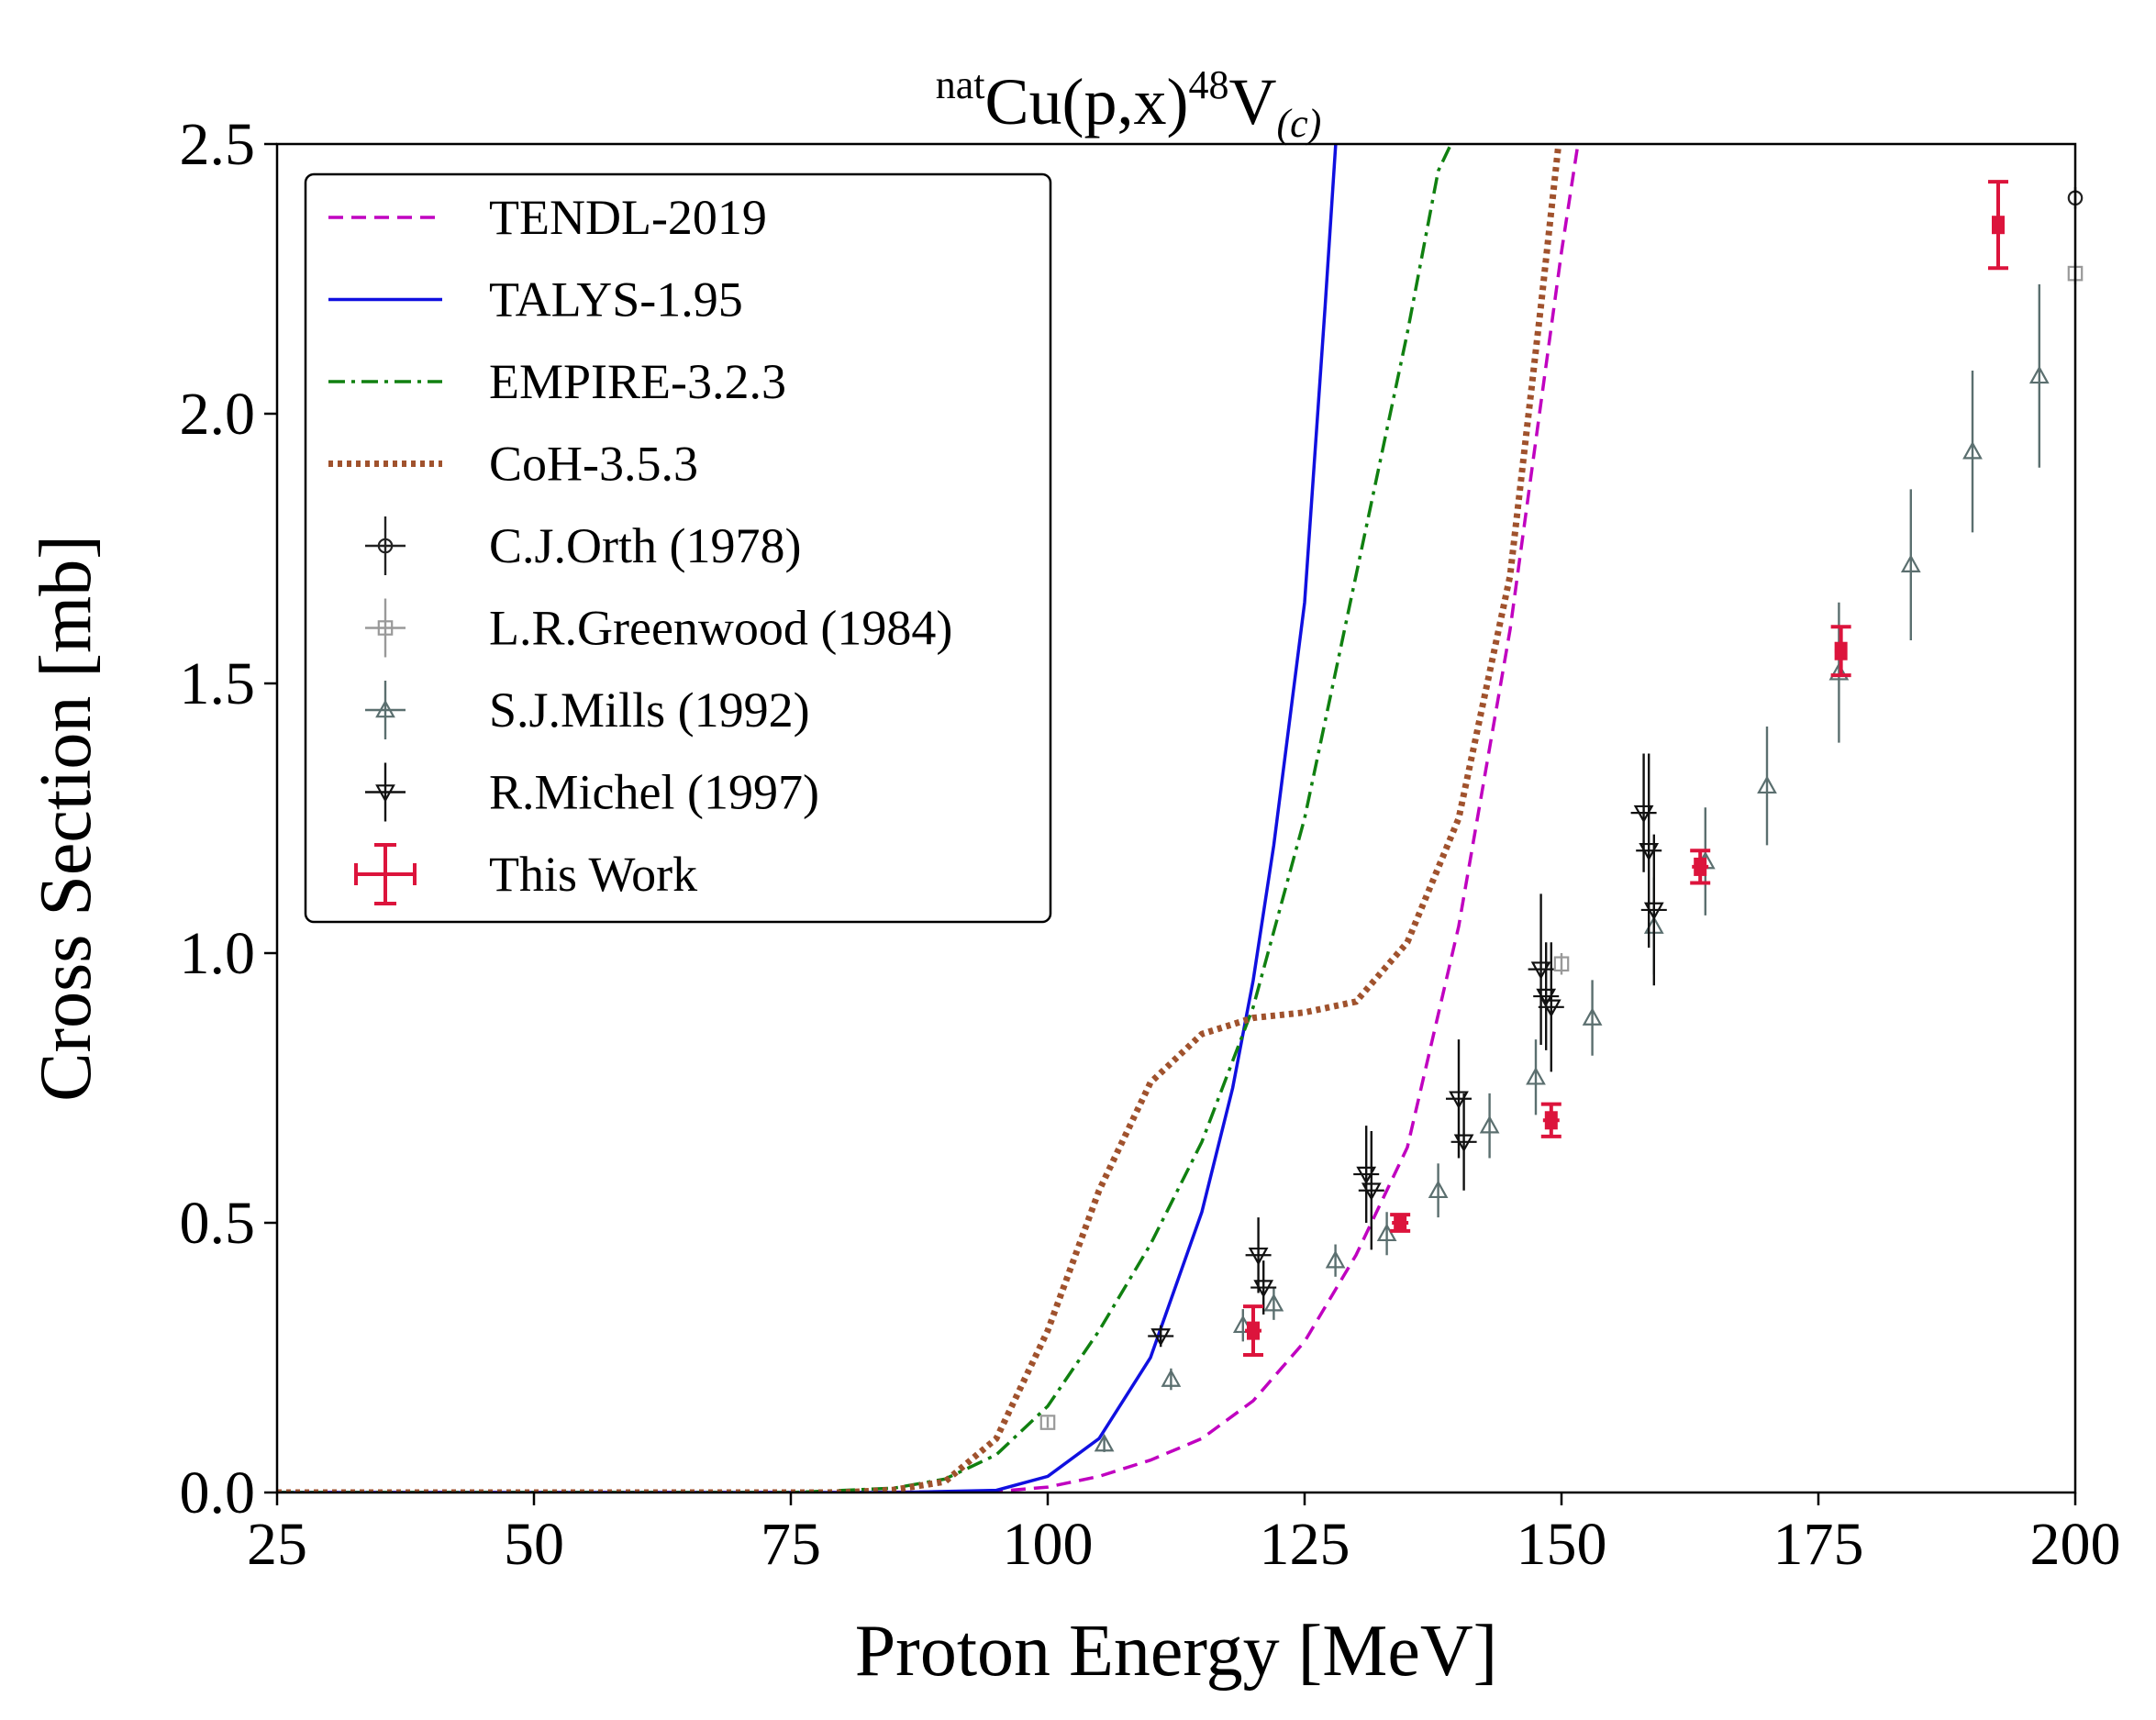 The width and height of the screenshot is (2156, 1720). What do you see at coordinates (1305, 1544) in the screenshot?
I see `x-tick-label: 125` at bounding box center [1305, 1544].